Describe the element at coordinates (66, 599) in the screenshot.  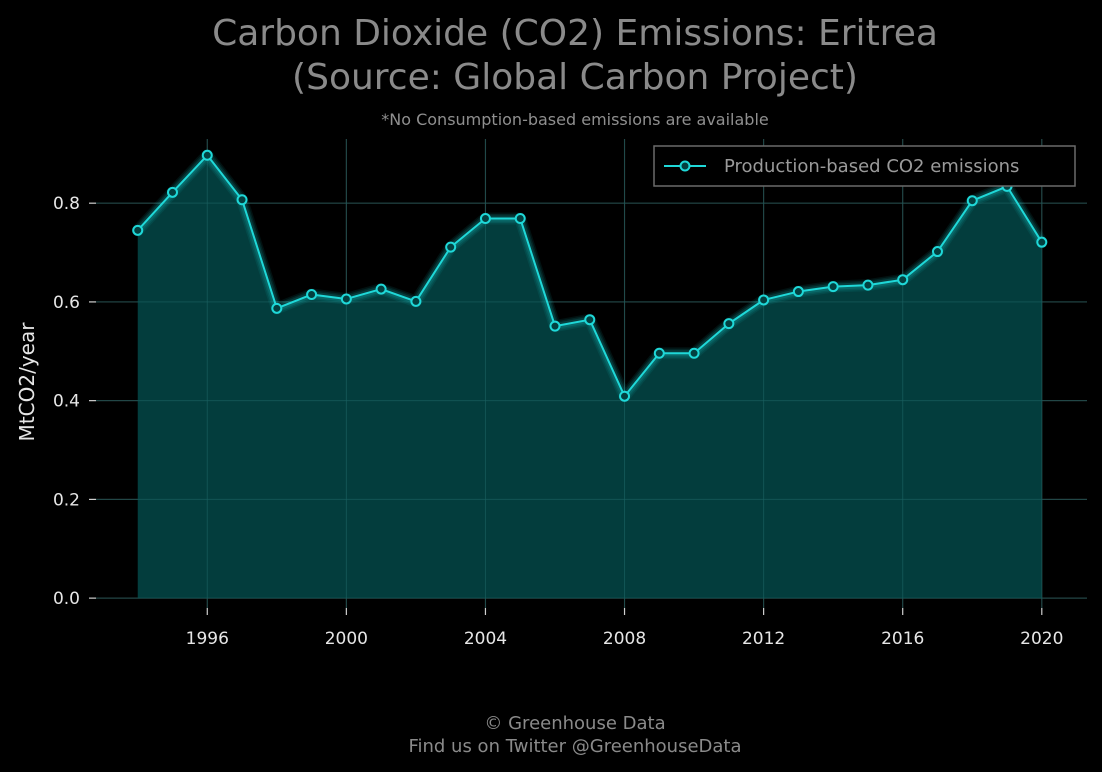
I see `y-tick-label: 0.0` at that location.